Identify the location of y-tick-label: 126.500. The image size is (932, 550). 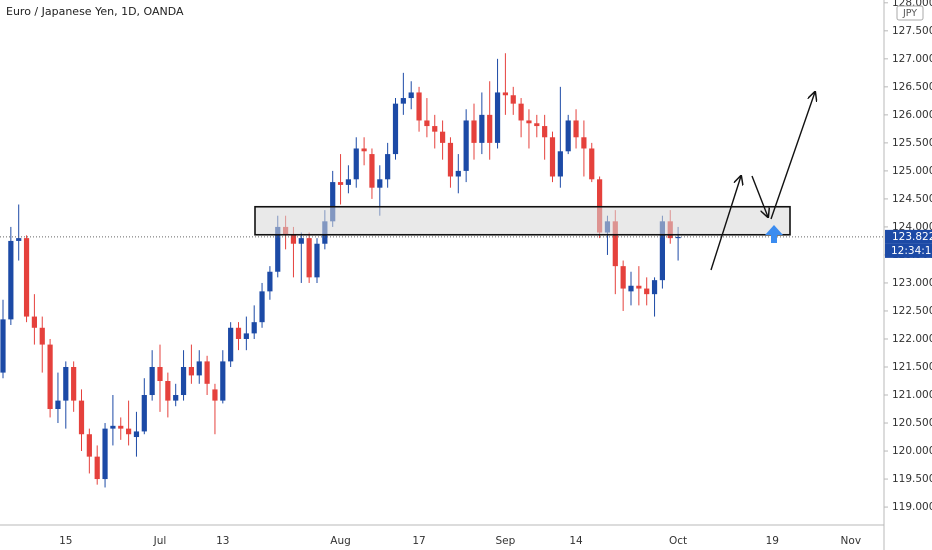
(912, 87).